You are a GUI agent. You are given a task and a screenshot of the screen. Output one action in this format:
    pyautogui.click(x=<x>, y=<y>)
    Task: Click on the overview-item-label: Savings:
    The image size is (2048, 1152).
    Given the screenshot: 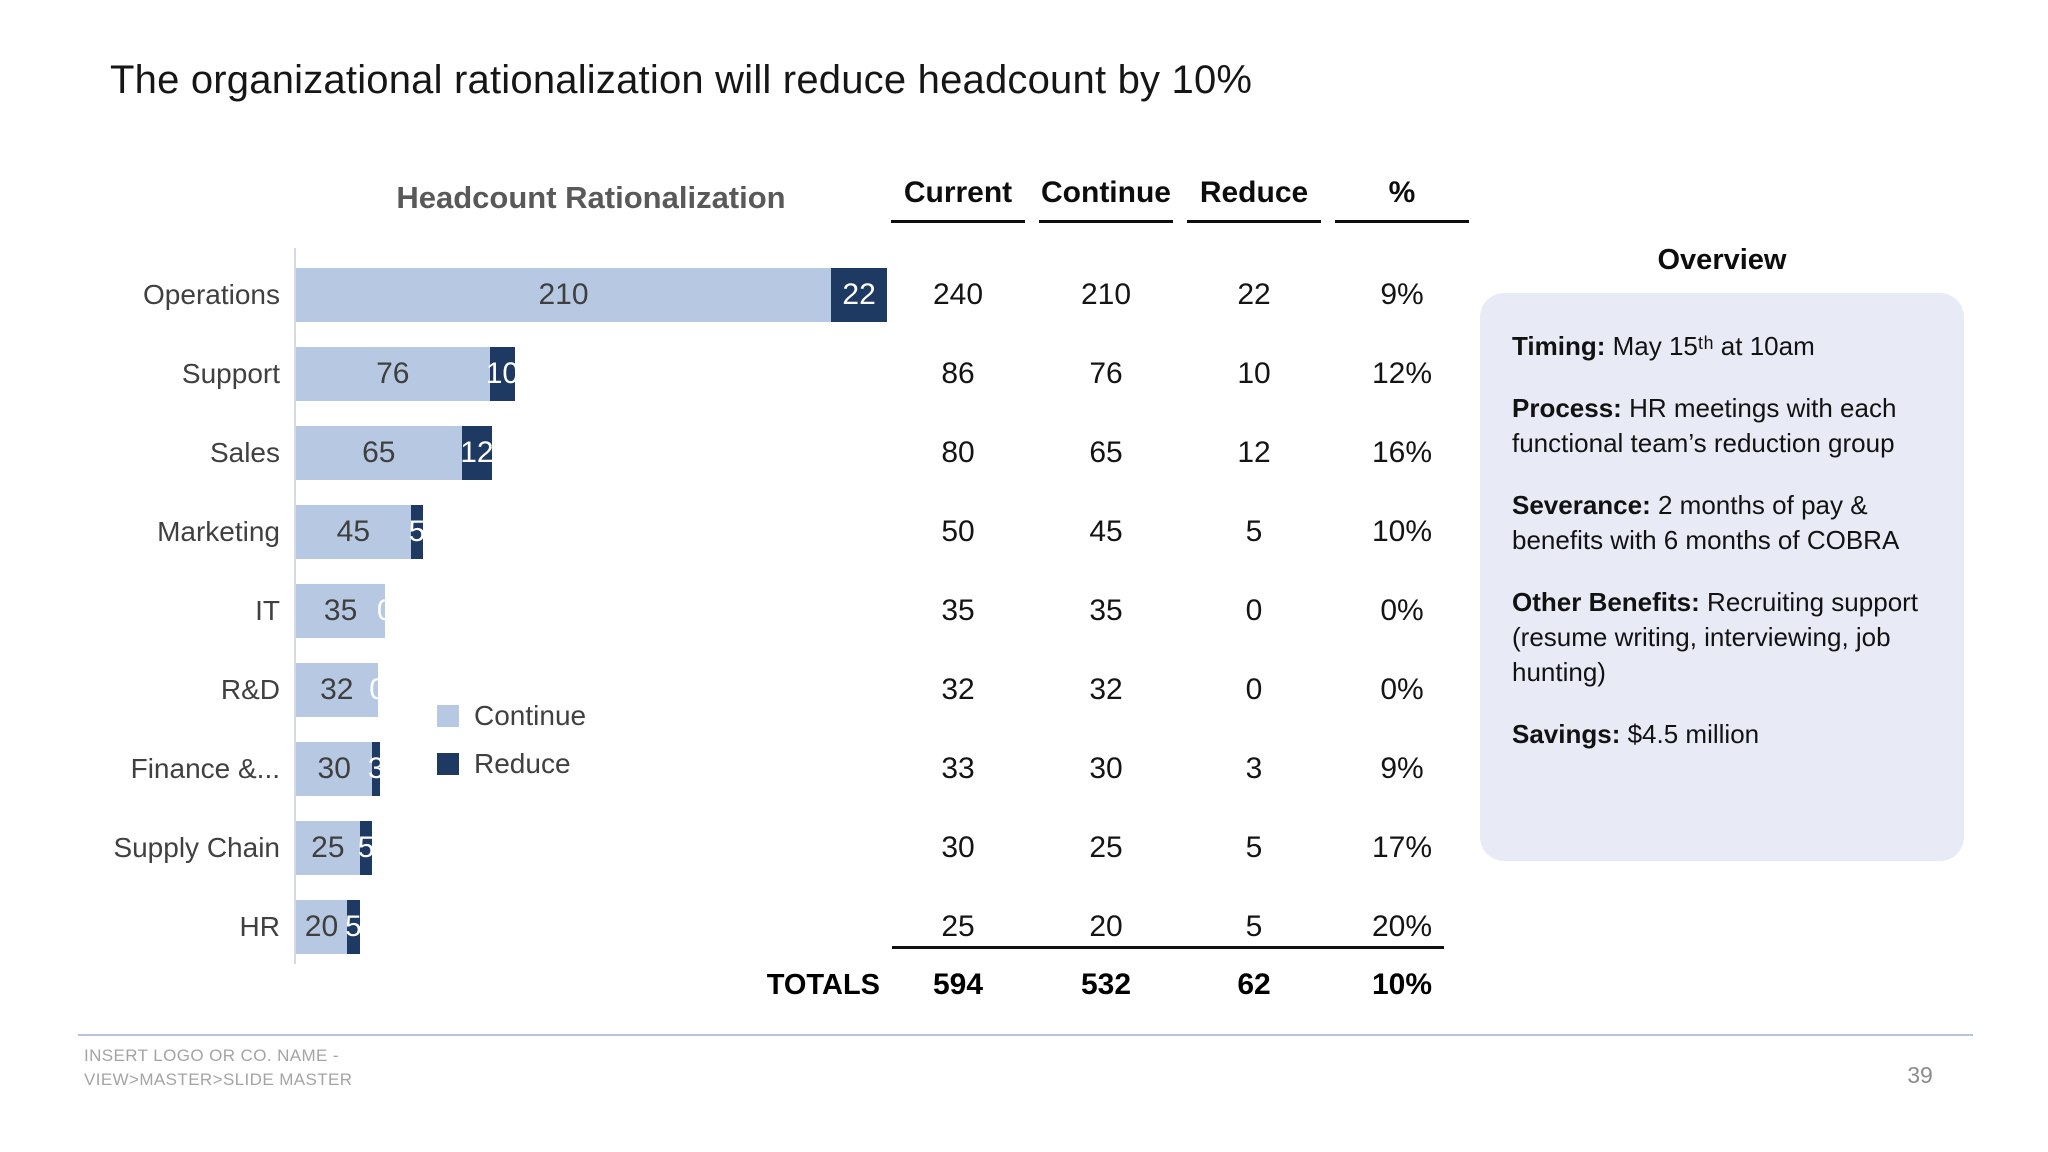 What is the action you would take?
    pyautogui.click(x=1566, y=734)
    